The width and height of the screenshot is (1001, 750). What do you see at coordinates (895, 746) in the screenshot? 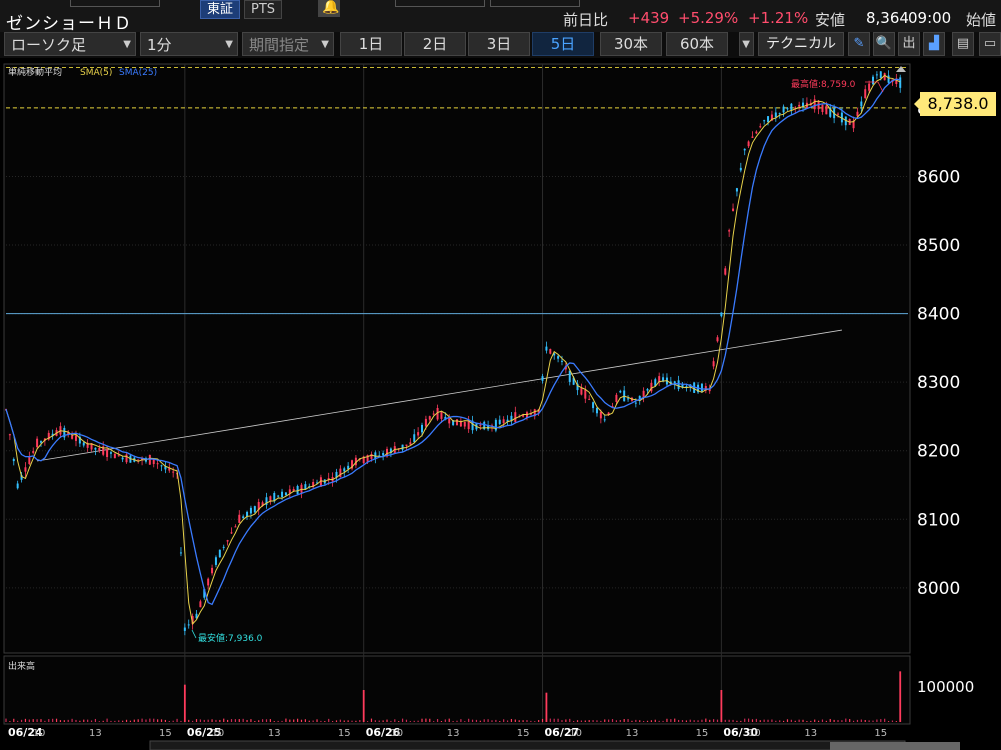
I see `scrollbar-thumb` at bounding box center [895, 746].